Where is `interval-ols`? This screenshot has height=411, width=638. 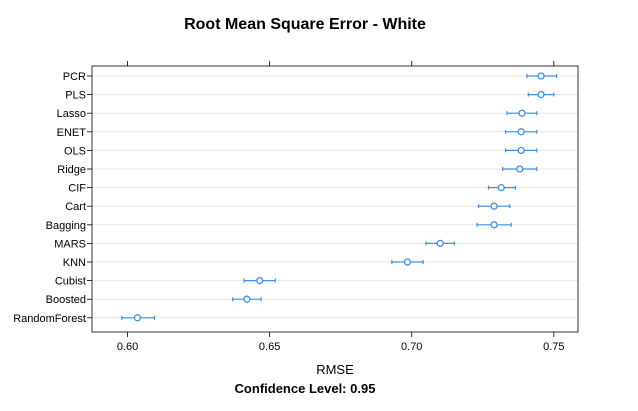
interval-ols is located at coordinates (521, 150).